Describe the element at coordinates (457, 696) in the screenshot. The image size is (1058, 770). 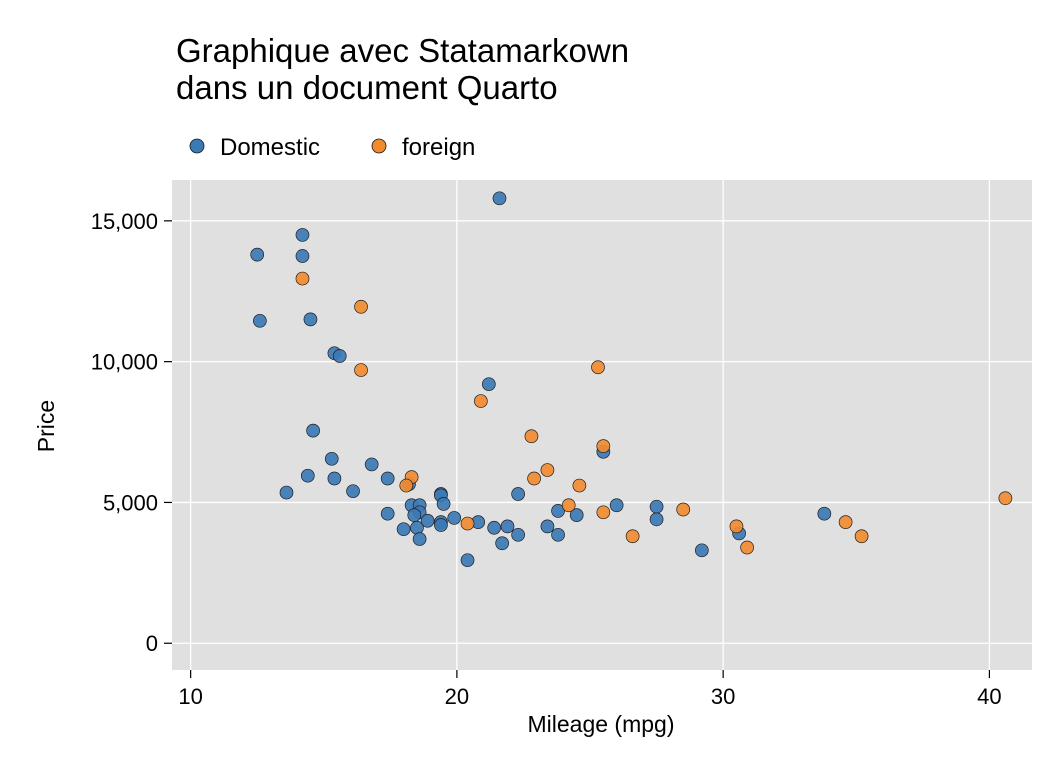
I see `x-tick-label: 20` at that location.